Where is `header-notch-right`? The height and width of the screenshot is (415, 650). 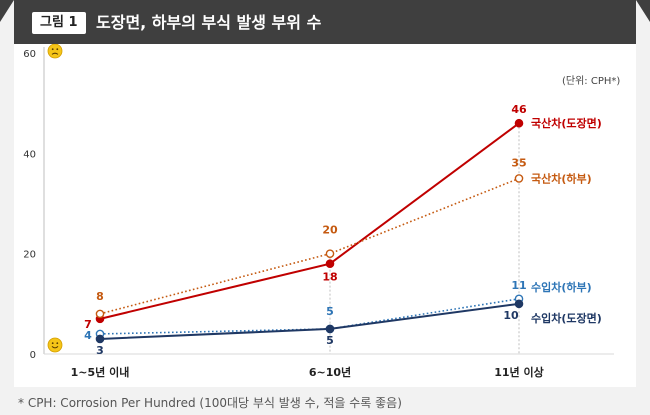 header-notch-right is located at coordinates (643, 11).